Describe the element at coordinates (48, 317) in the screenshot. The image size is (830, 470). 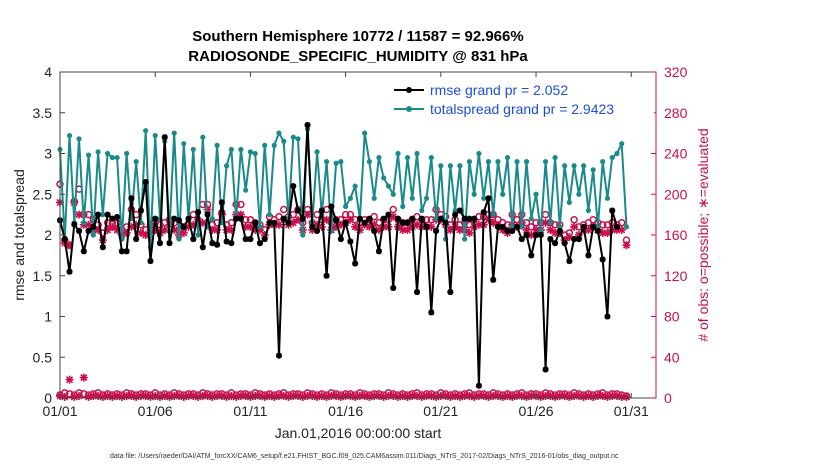
I see `y-tick-label: 1` at that location.